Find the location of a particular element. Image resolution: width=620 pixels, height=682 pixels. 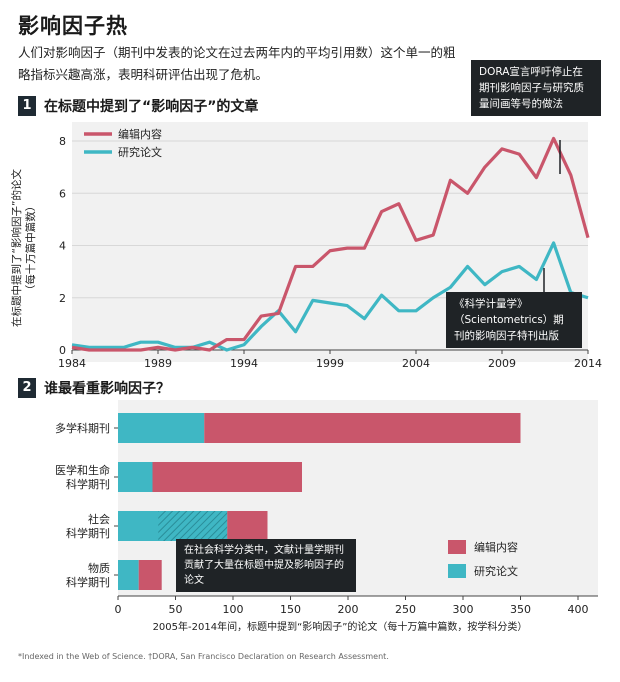

line-chart-x-tick: 2014 is located at coordinates (588, 363).